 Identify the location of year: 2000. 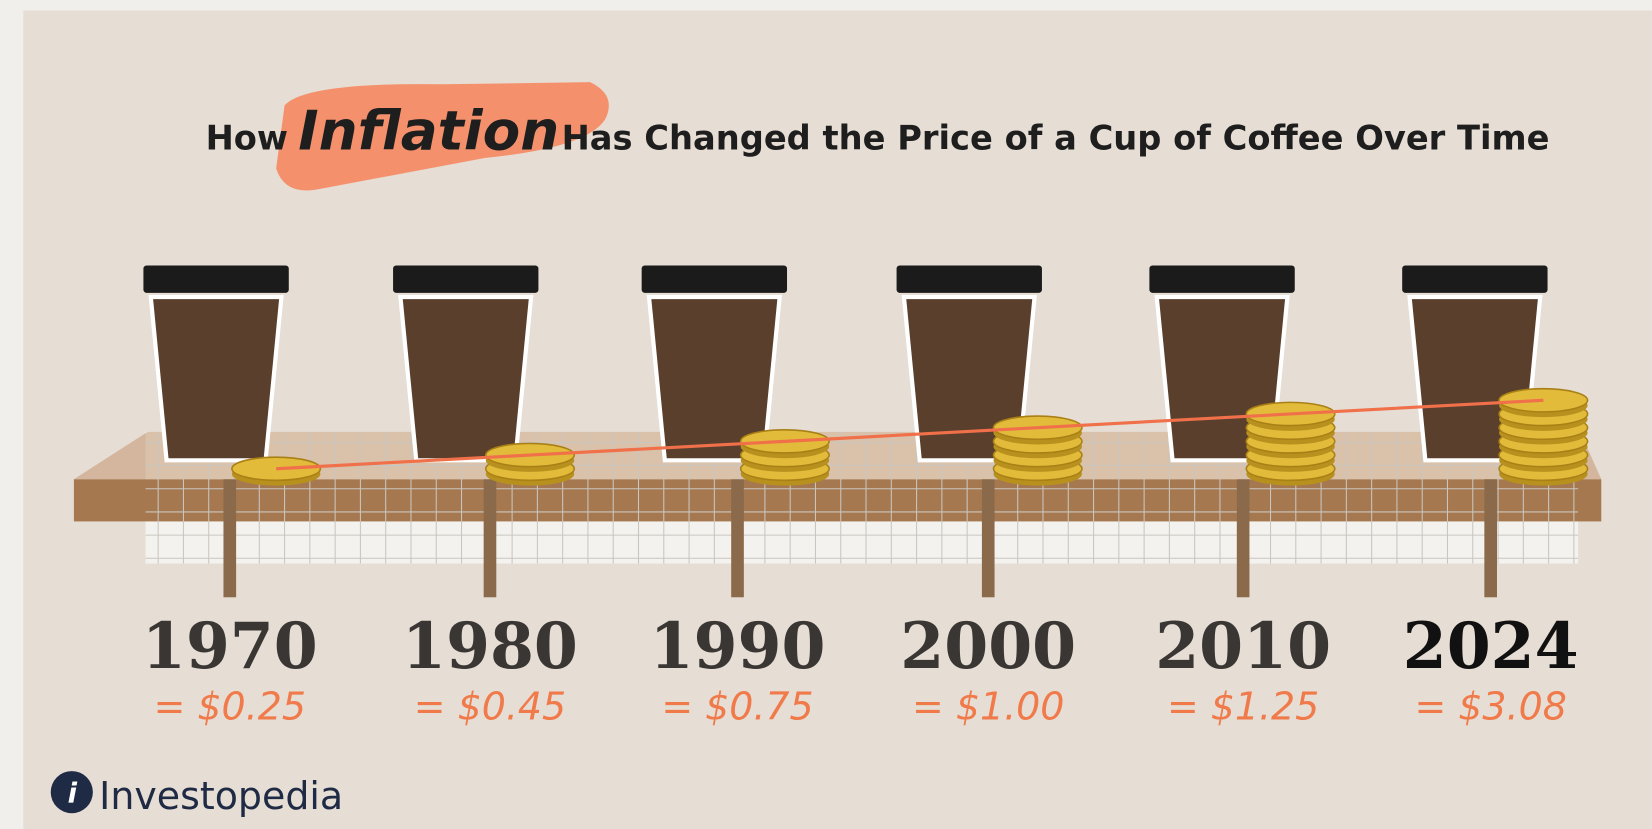
(988, 646).